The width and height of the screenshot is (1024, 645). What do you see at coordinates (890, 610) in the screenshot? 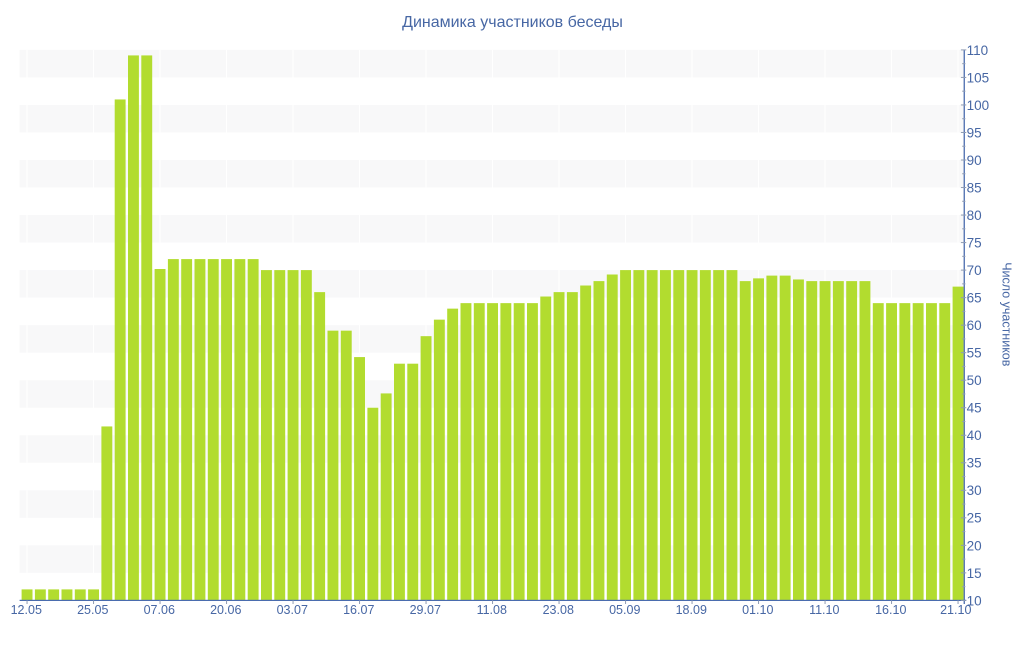
I see `svg-text: 16.10` at bounding box center [890, 610].